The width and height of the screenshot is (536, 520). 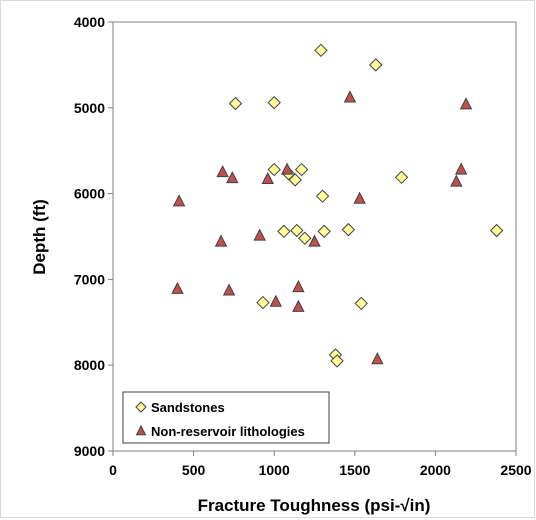 What do you see at coordinates (188, 407) in the screenshot?
I see `legend-label: Sandstones` at bounding box center [188, 407].